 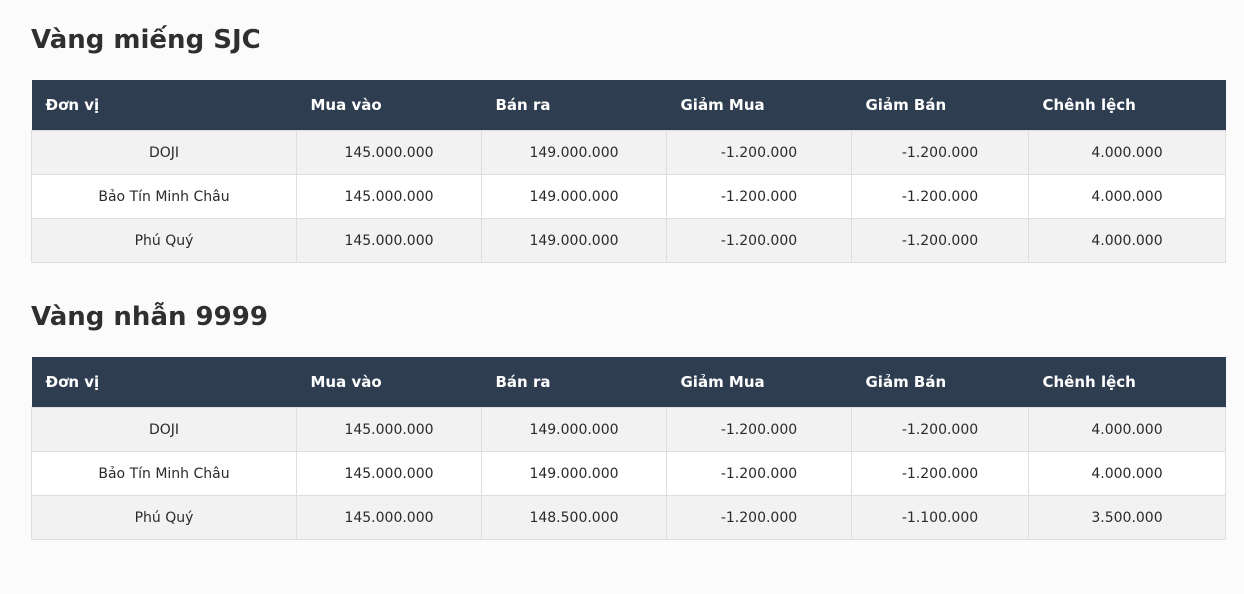 I want to click on cell-spread: 3.500.000, so click(x=1127, y=517).